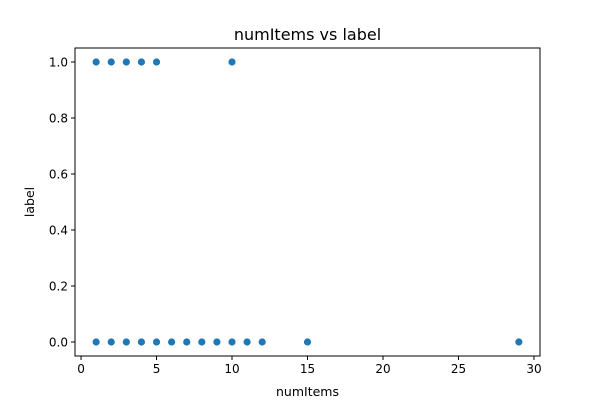 The height and width of the screenshot is (400, 600). I want to click on x-tick-label: 20, so click(382, 369).